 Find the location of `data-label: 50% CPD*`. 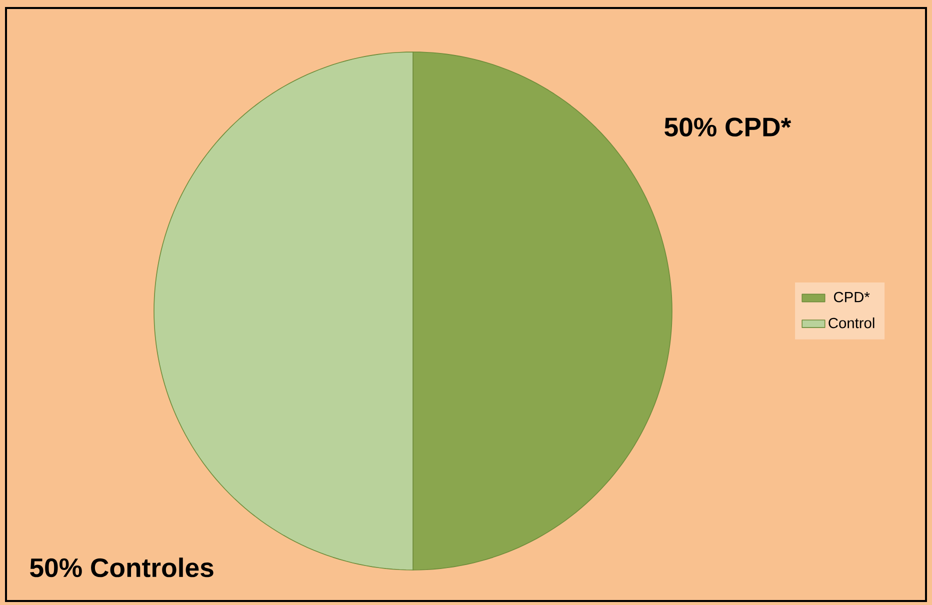

data-label: 50% CPD* is located at coordinates (728, 127).